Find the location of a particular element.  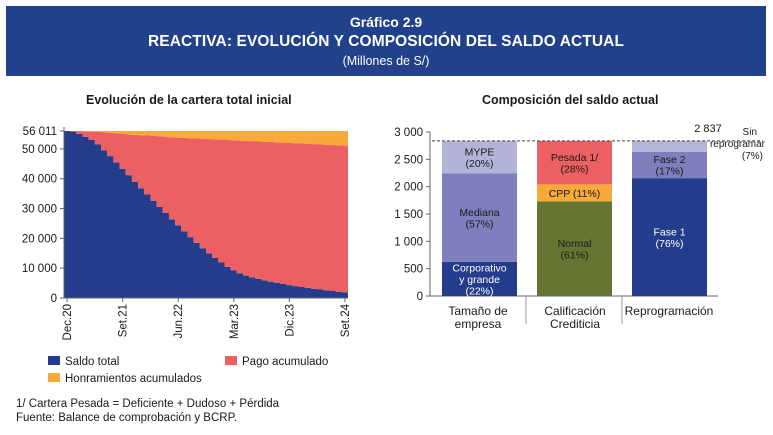

sin-reprogramar-label: reprogramar is located at coordinates (738, 144).